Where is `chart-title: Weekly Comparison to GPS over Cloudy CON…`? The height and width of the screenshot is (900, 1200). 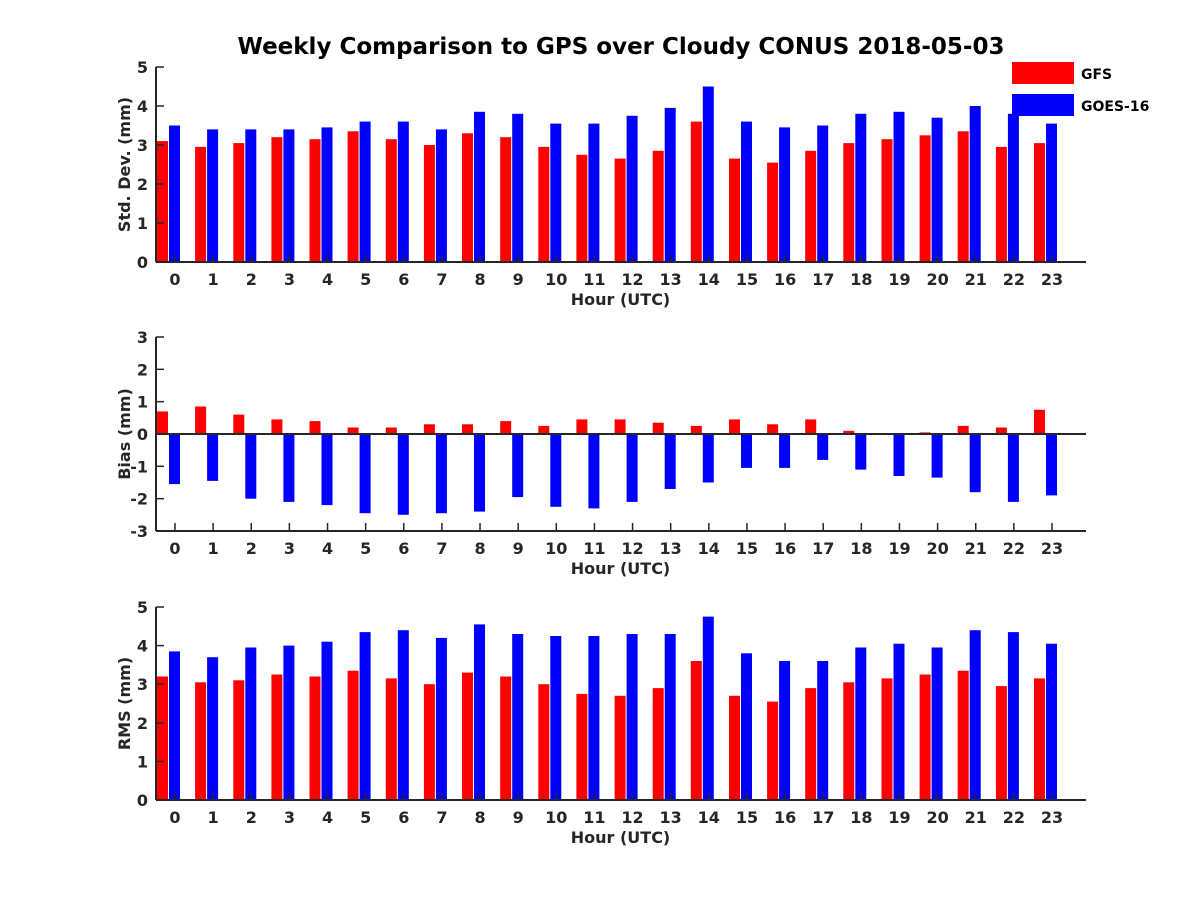
chart-title: Weekly Comparison to GPS over Cloudy CON… is located at coordinates (621, 47).